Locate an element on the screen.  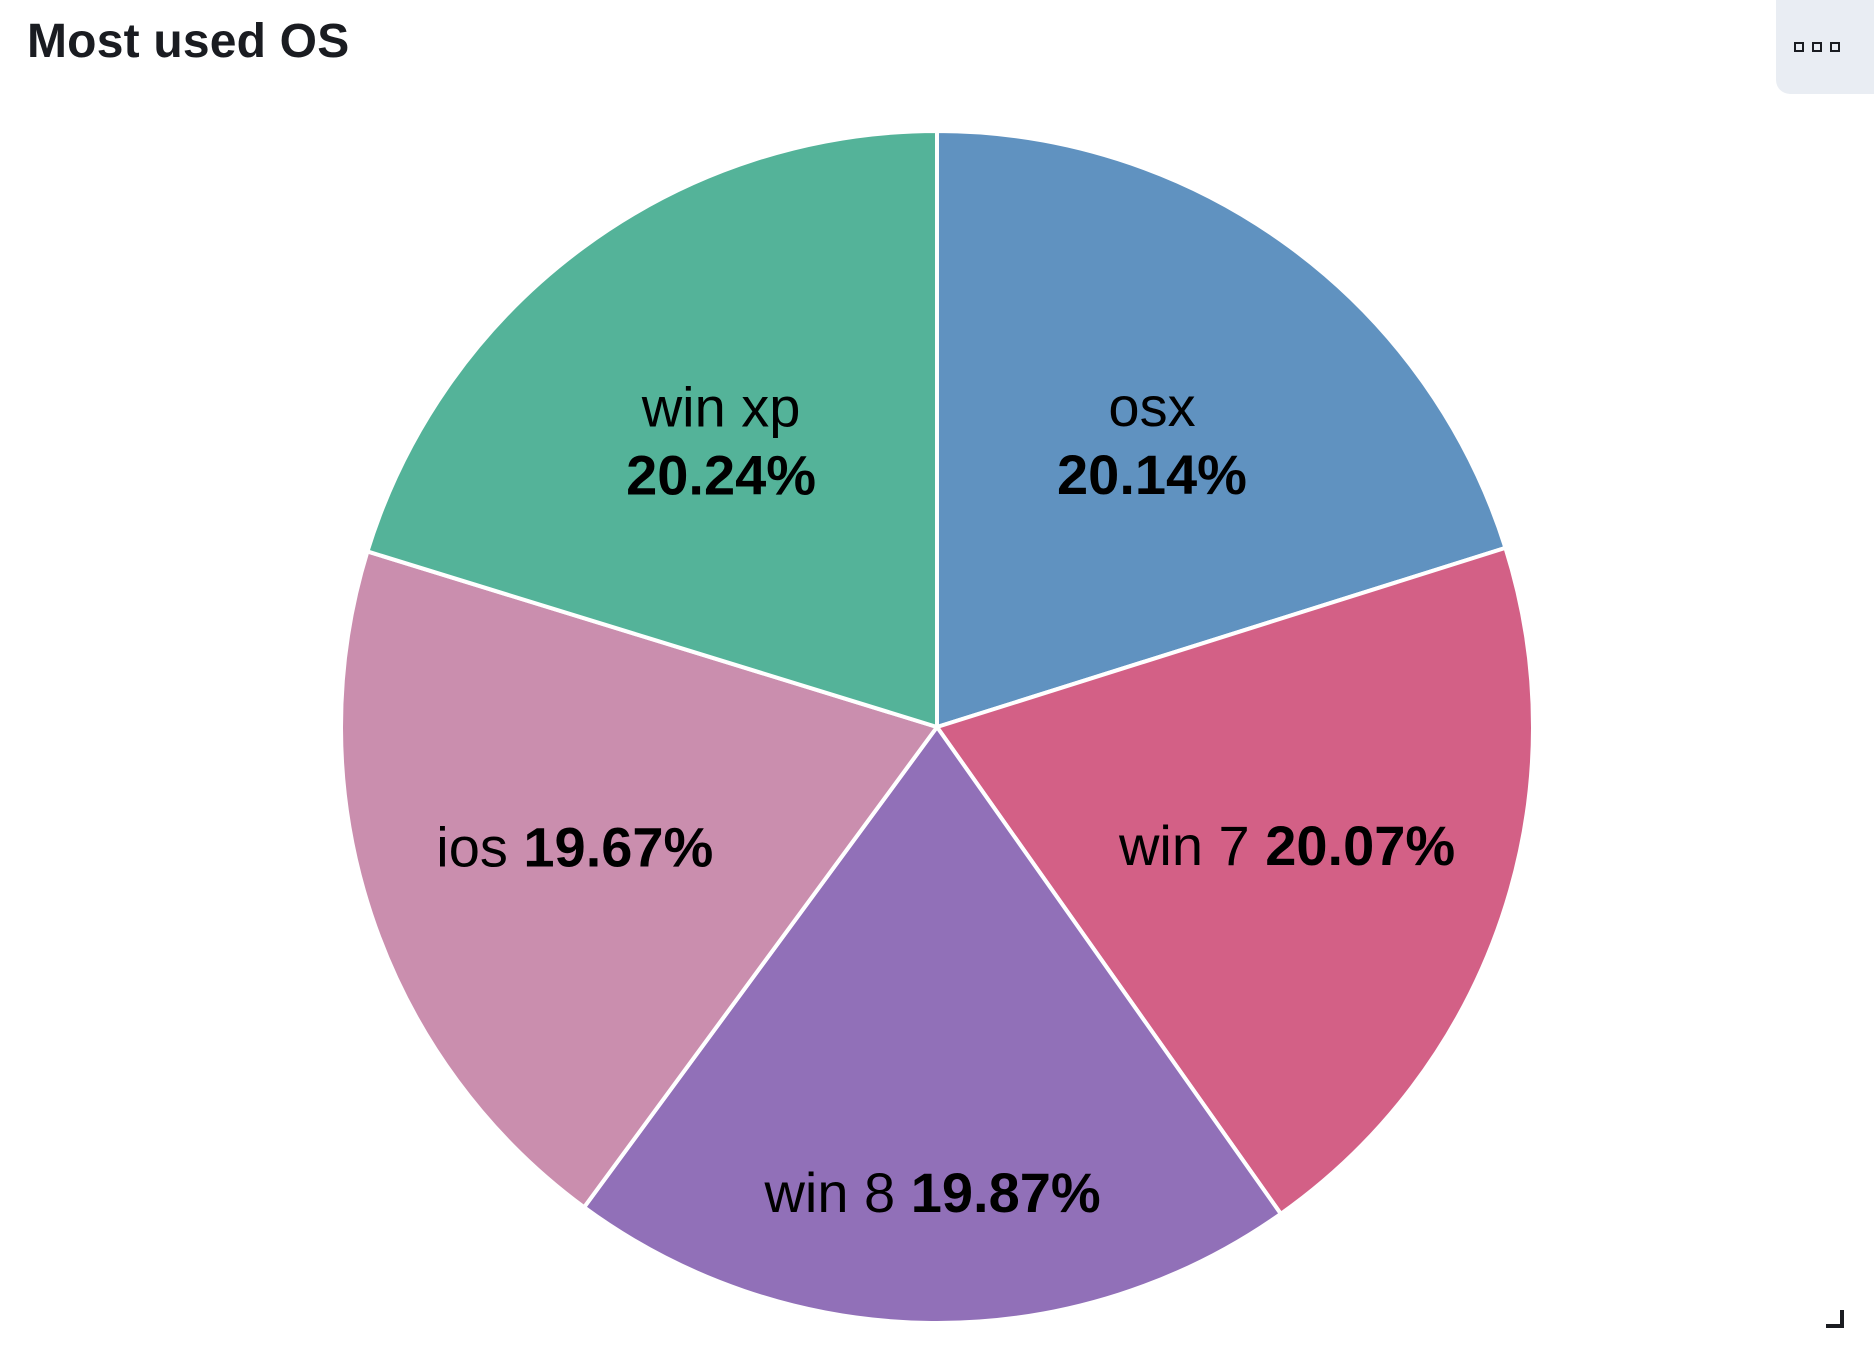
slice-percent: 20.24% is located at coordinates (721, 475).